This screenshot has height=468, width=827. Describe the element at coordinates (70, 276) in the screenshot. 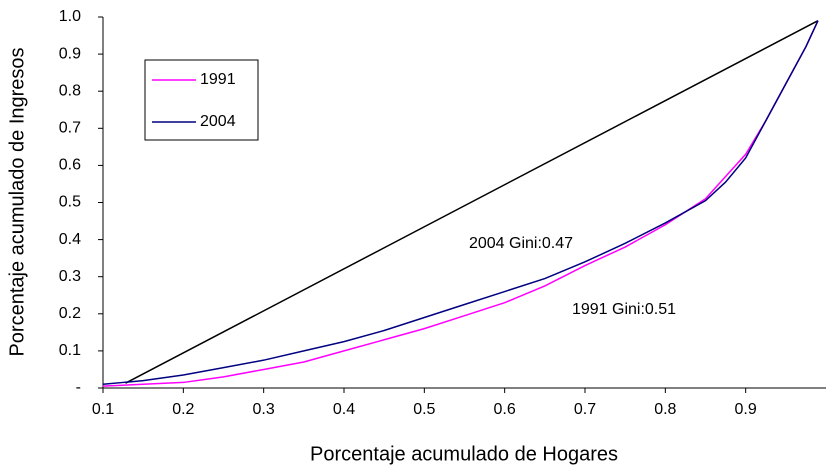

I see `y-tick-label: 0.3` at that location.